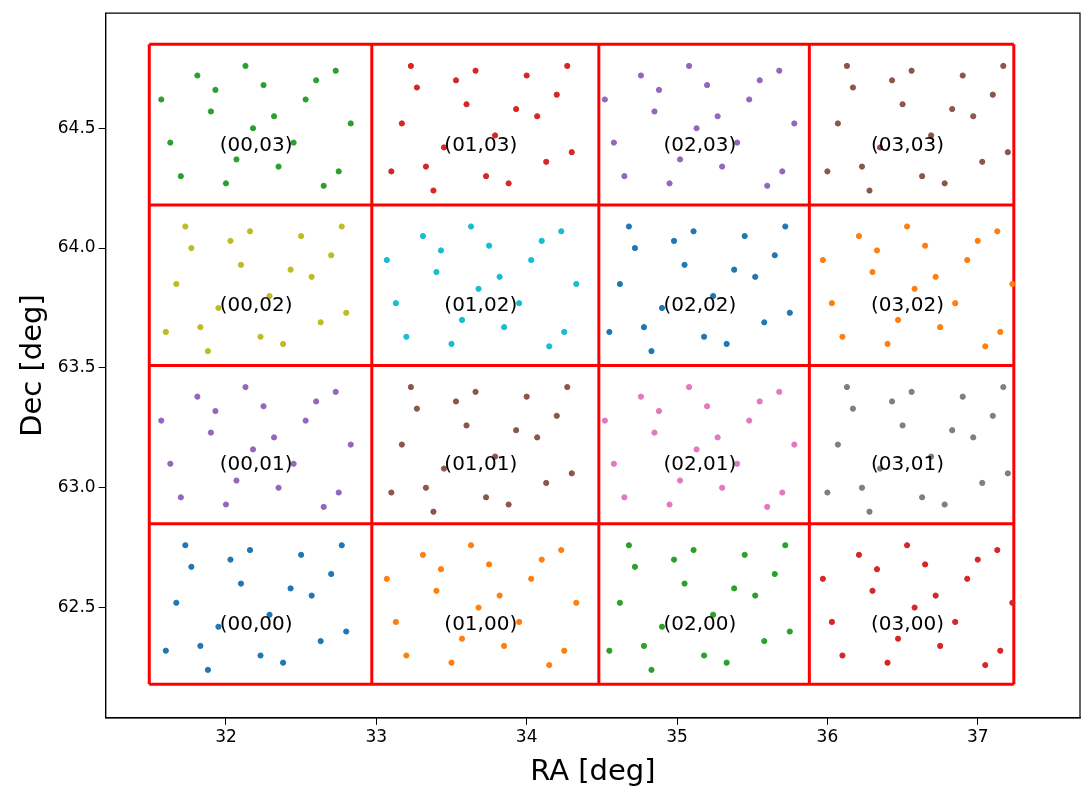 Image resolution: width=1085 pixels, height=798 pixels. What do you see at coordinates (226, 736) in the screenshot?
I see `x-tick-label: 32` at bounding box center [226, 736].